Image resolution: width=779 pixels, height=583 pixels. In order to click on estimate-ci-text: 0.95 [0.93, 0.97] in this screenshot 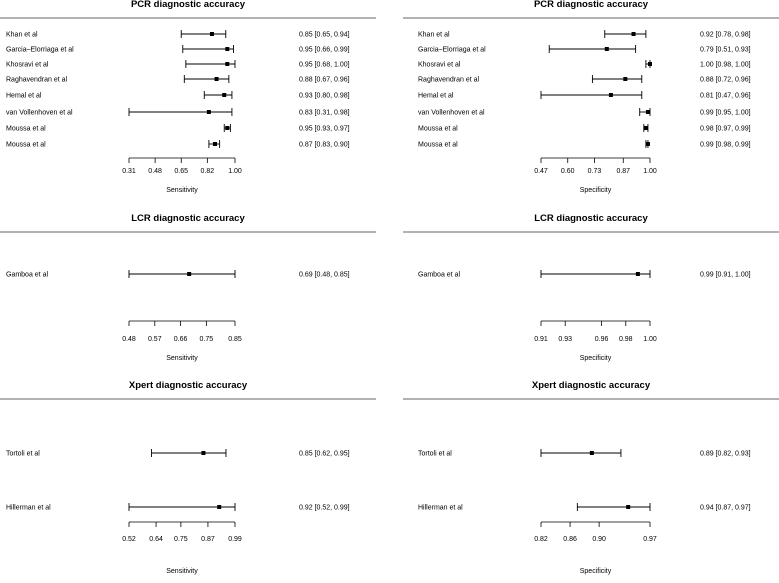, I will do `click(324, 129)`.